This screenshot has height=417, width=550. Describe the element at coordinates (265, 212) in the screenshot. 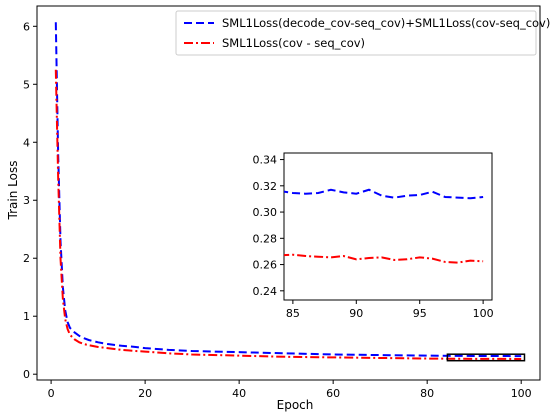

I see `inset-y-tick-label: 0.30` at that location.